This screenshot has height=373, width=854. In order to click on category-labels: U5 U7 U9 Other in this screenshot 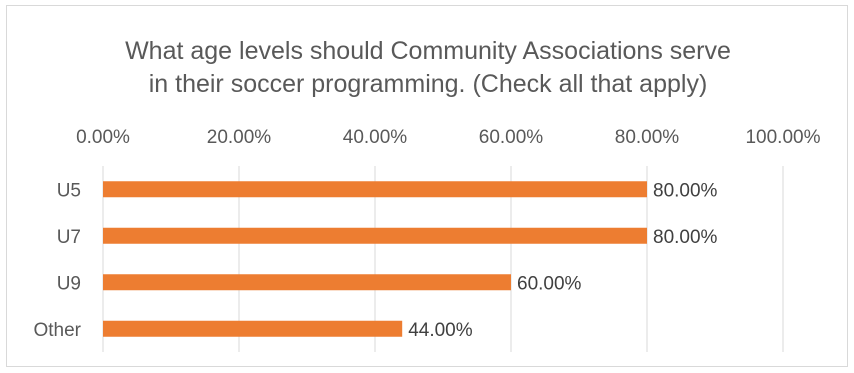, I will do `click(57, 260)`.